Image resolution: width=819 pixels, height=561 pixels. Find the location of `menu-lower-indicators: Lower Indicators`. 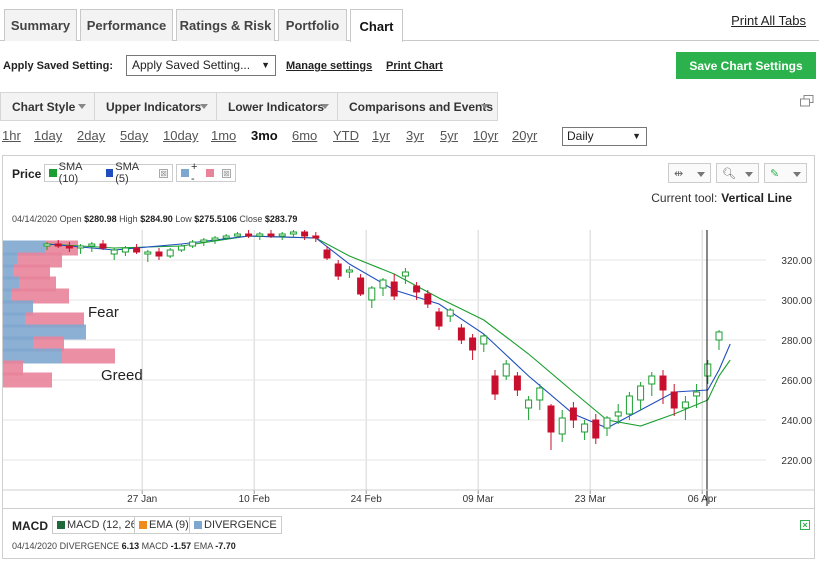

menu-lower-indicators: Lower Indicators is located at coordinates (277, 106).